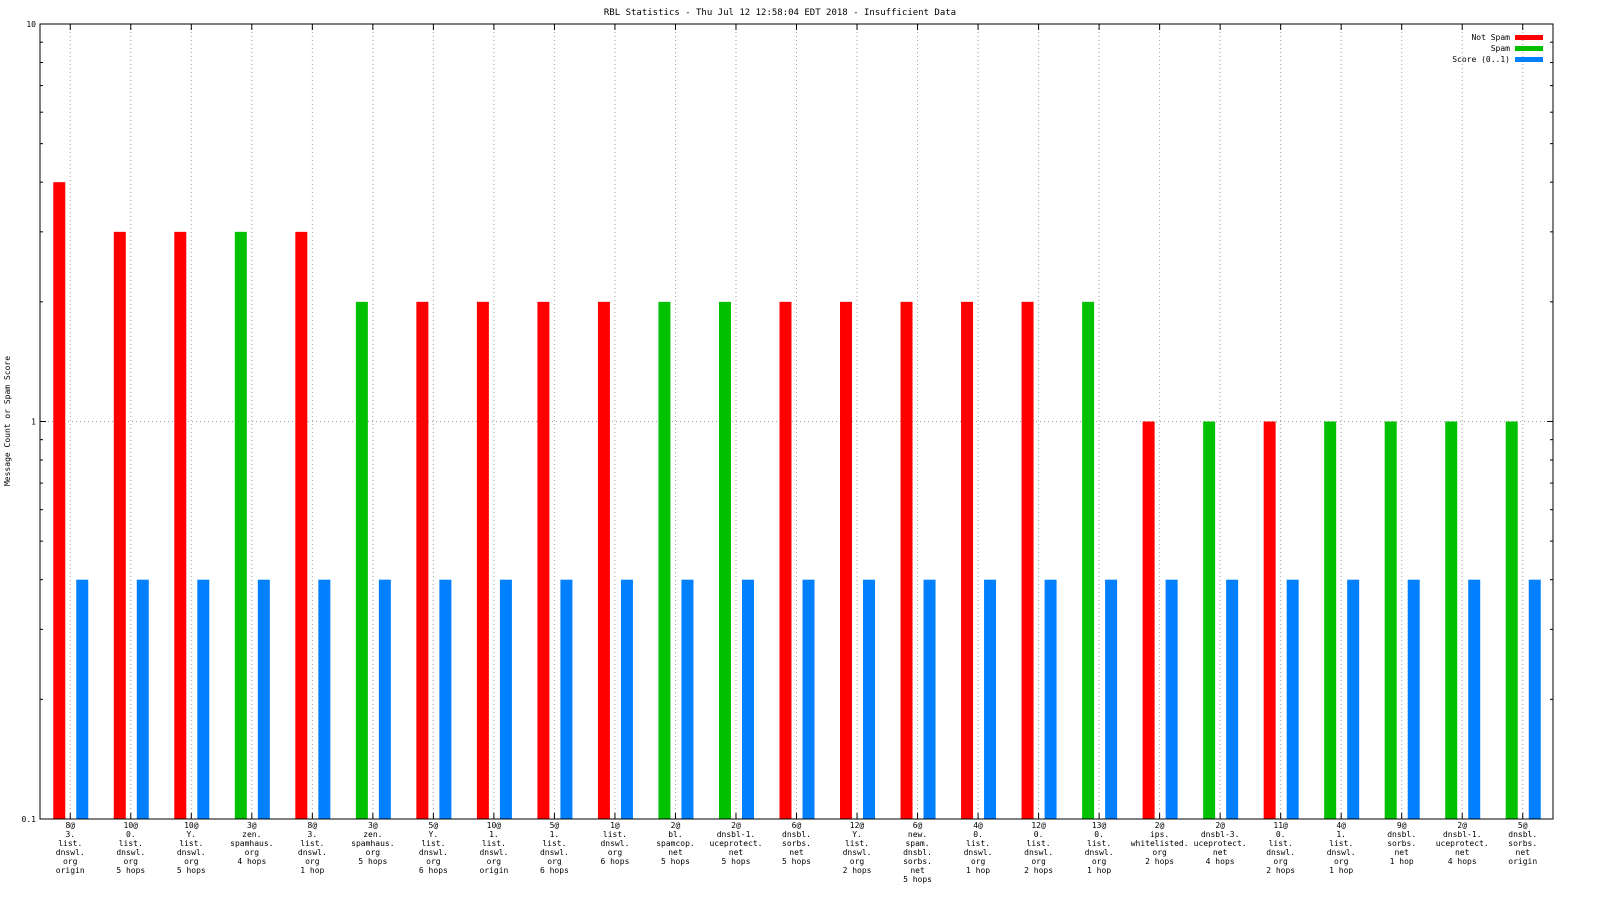 This screenshot has height=900, width=1600. I want to click on x-tick-label: 2@ bl. spamcop. net 5 hops, so click(675, 843).